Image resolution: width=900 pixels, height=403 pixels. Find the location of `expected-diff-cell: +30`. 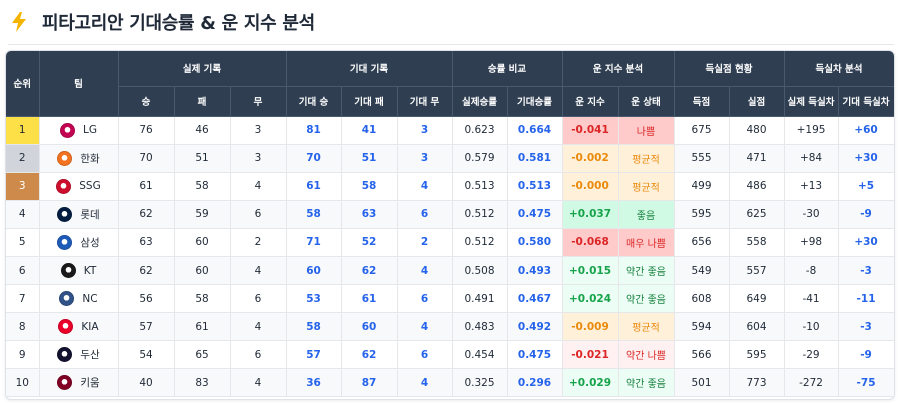

expected-diff-cell: +30 is located at coordinates (866, 158).